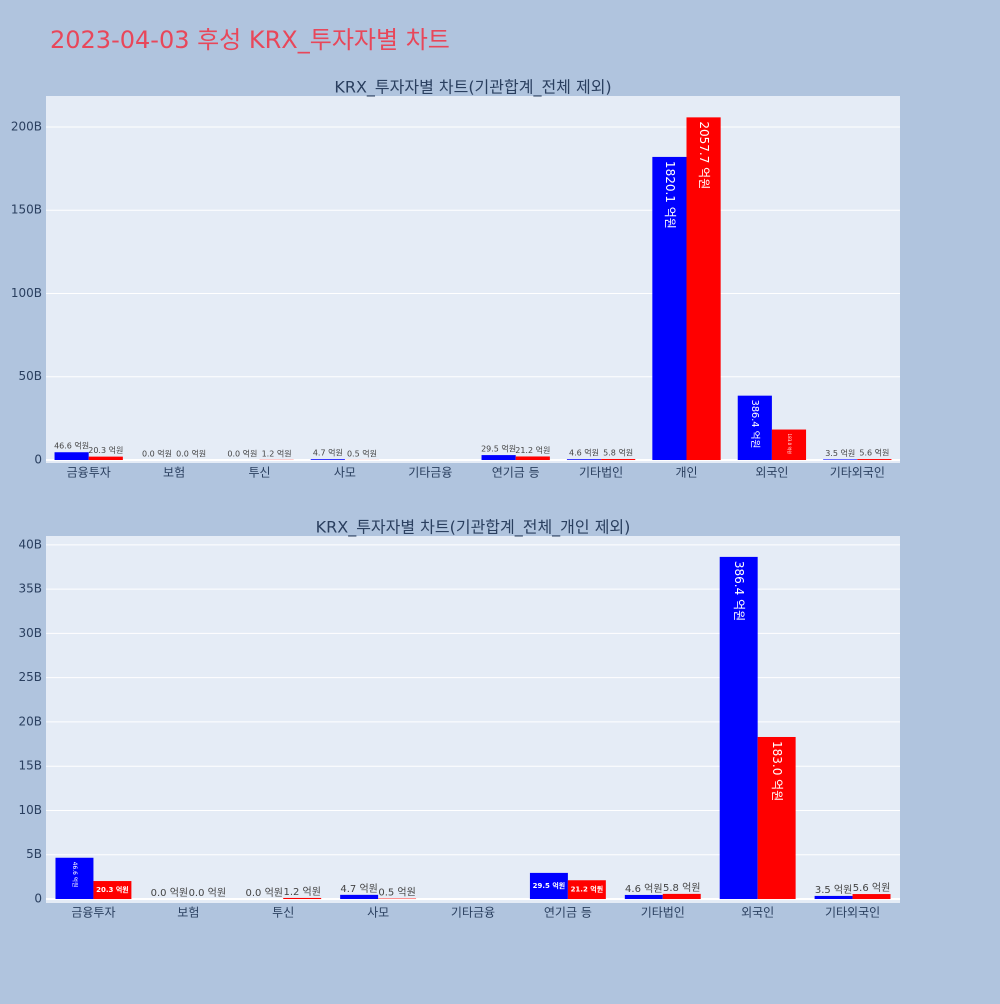 The image size is (1000, 1004). Describe the element at coordinates (686, 473) in the screenshot. I see `x-tick-label: 개인` at that location.